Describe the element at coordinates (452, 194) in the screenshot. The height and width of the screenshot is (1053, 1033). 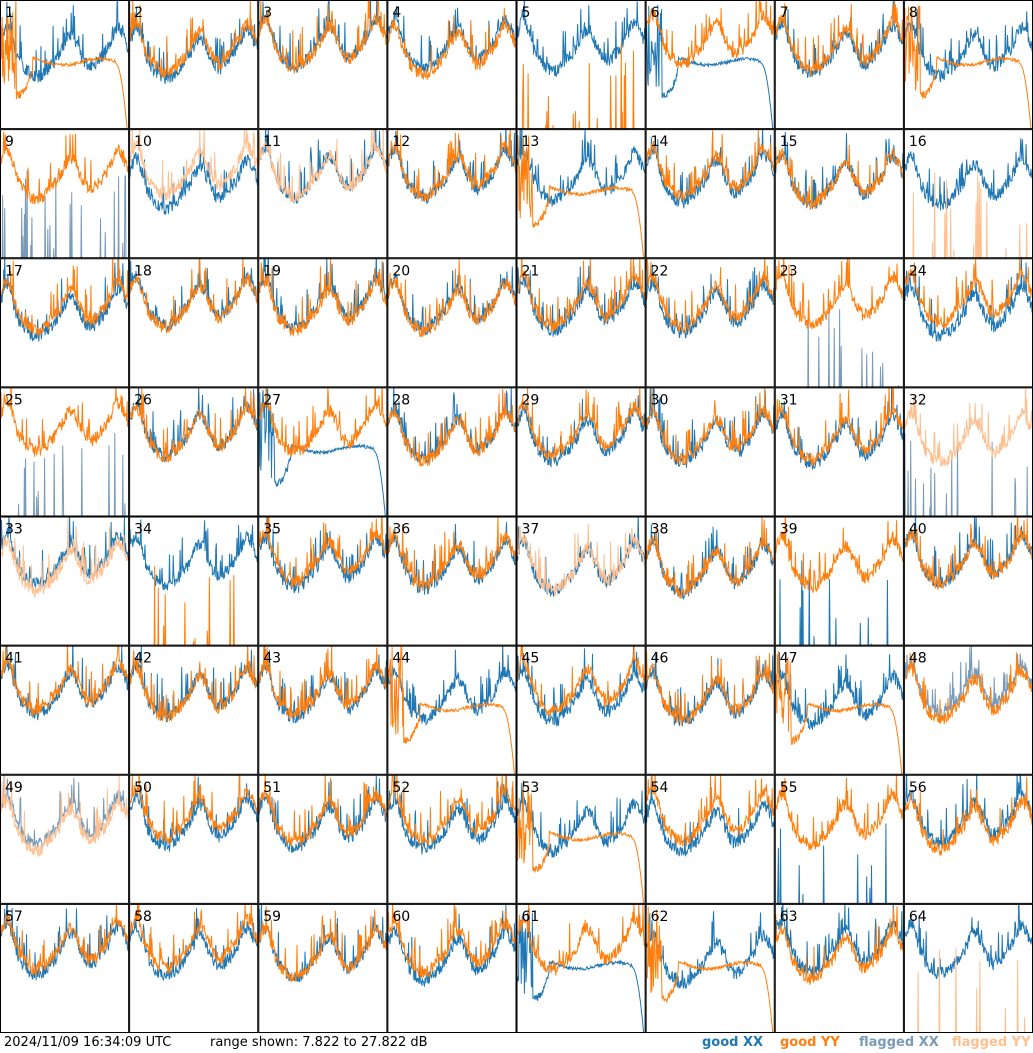
I see `panel-12: 12` at that location.